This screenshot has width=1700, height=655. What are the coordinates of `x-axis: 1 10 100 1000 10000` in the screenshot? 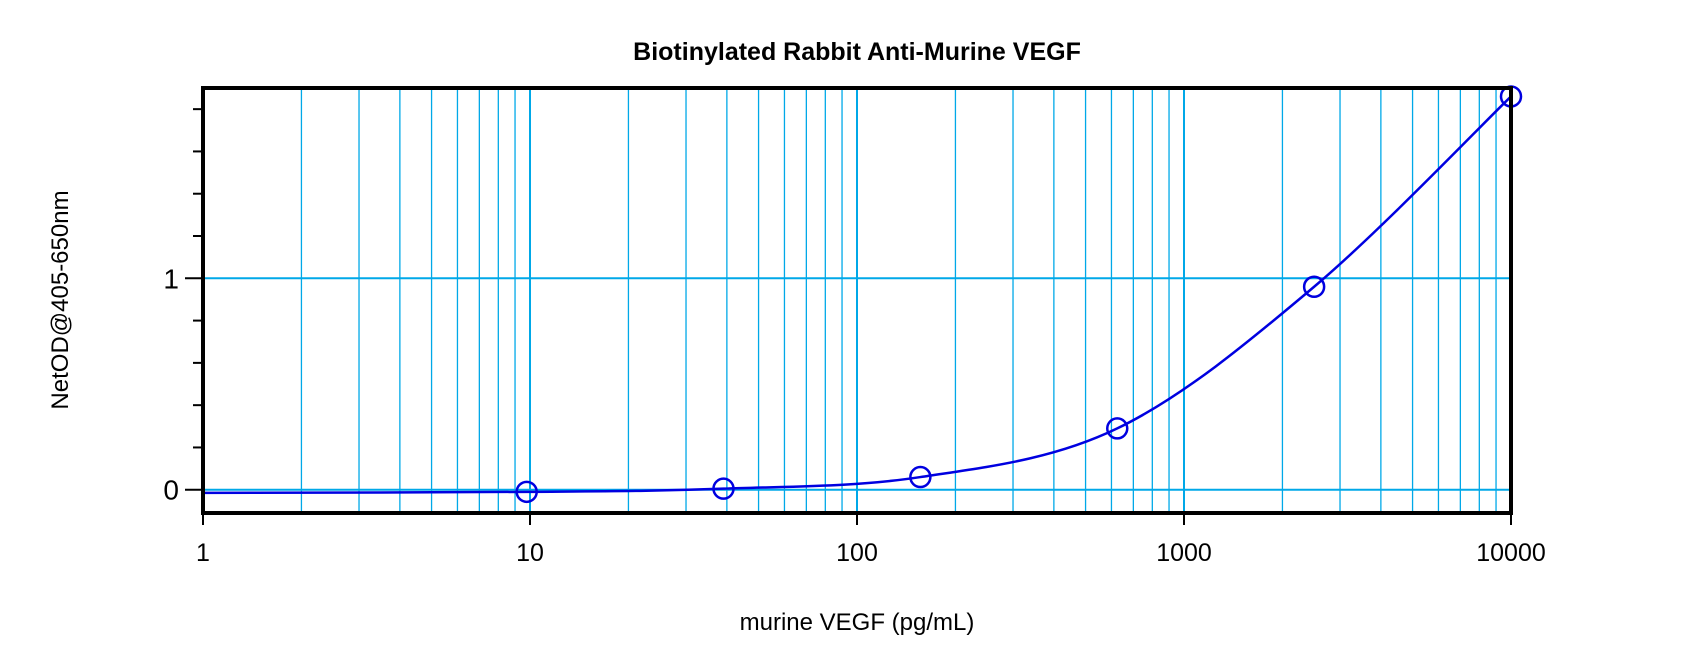 It's located at (871, 540).